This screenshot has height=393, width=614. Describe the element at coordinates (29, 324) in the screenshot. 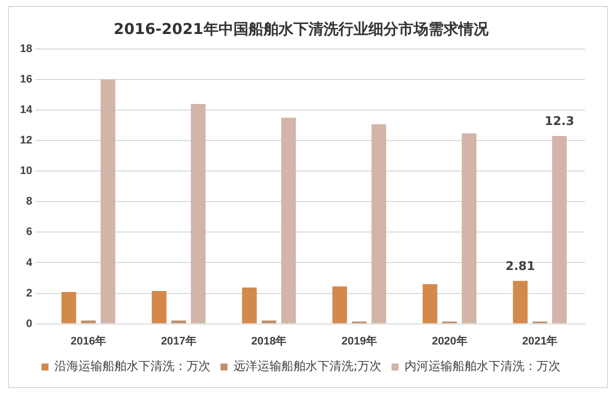

I see `y-tick-label: 0` at that location.